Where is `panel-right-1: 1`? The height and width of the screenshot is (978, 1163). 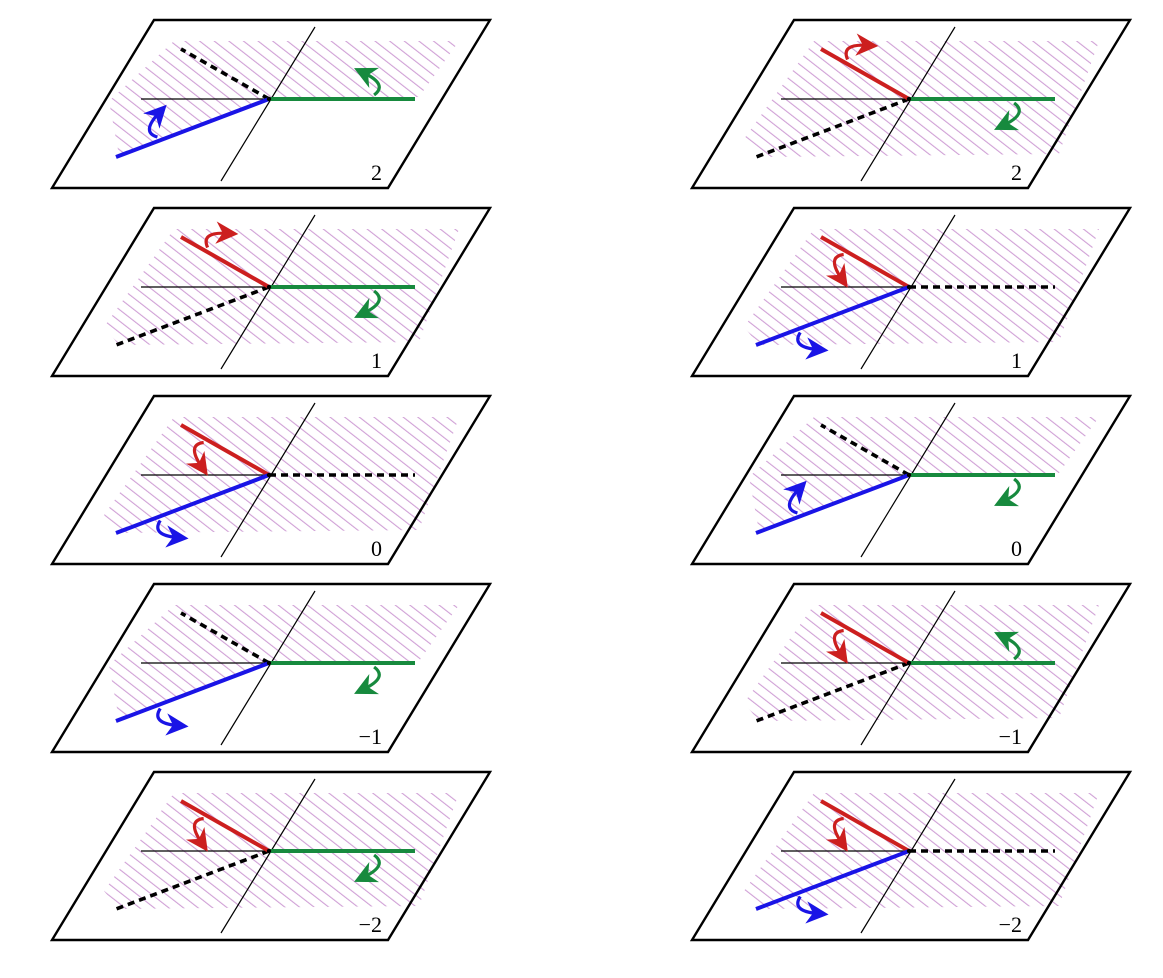
panel-right-1: 1 is located at coordinates (911, 292).